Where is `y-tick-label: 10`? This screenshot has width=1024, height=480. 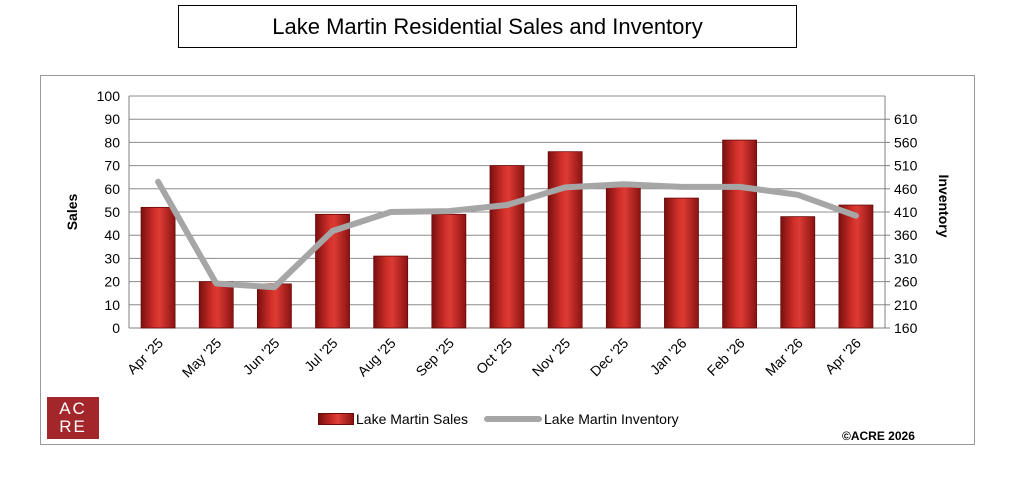 y-tick-label: 10 is located at coordinates (112, 305).